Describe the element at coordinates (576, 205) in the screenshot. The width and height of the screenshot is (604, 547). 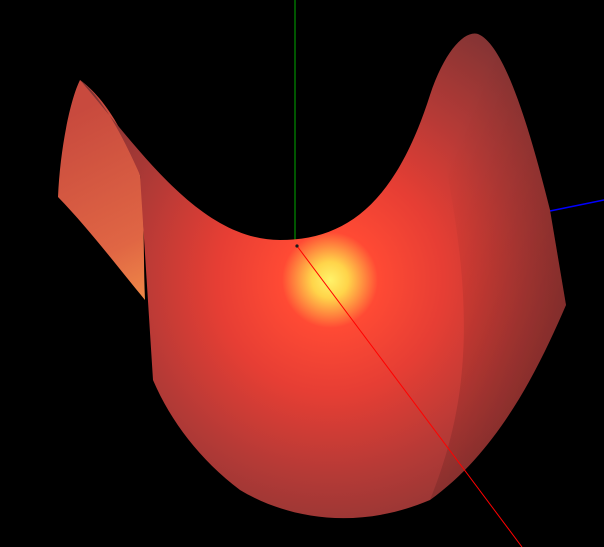
I see `z-axis-line` at that location.